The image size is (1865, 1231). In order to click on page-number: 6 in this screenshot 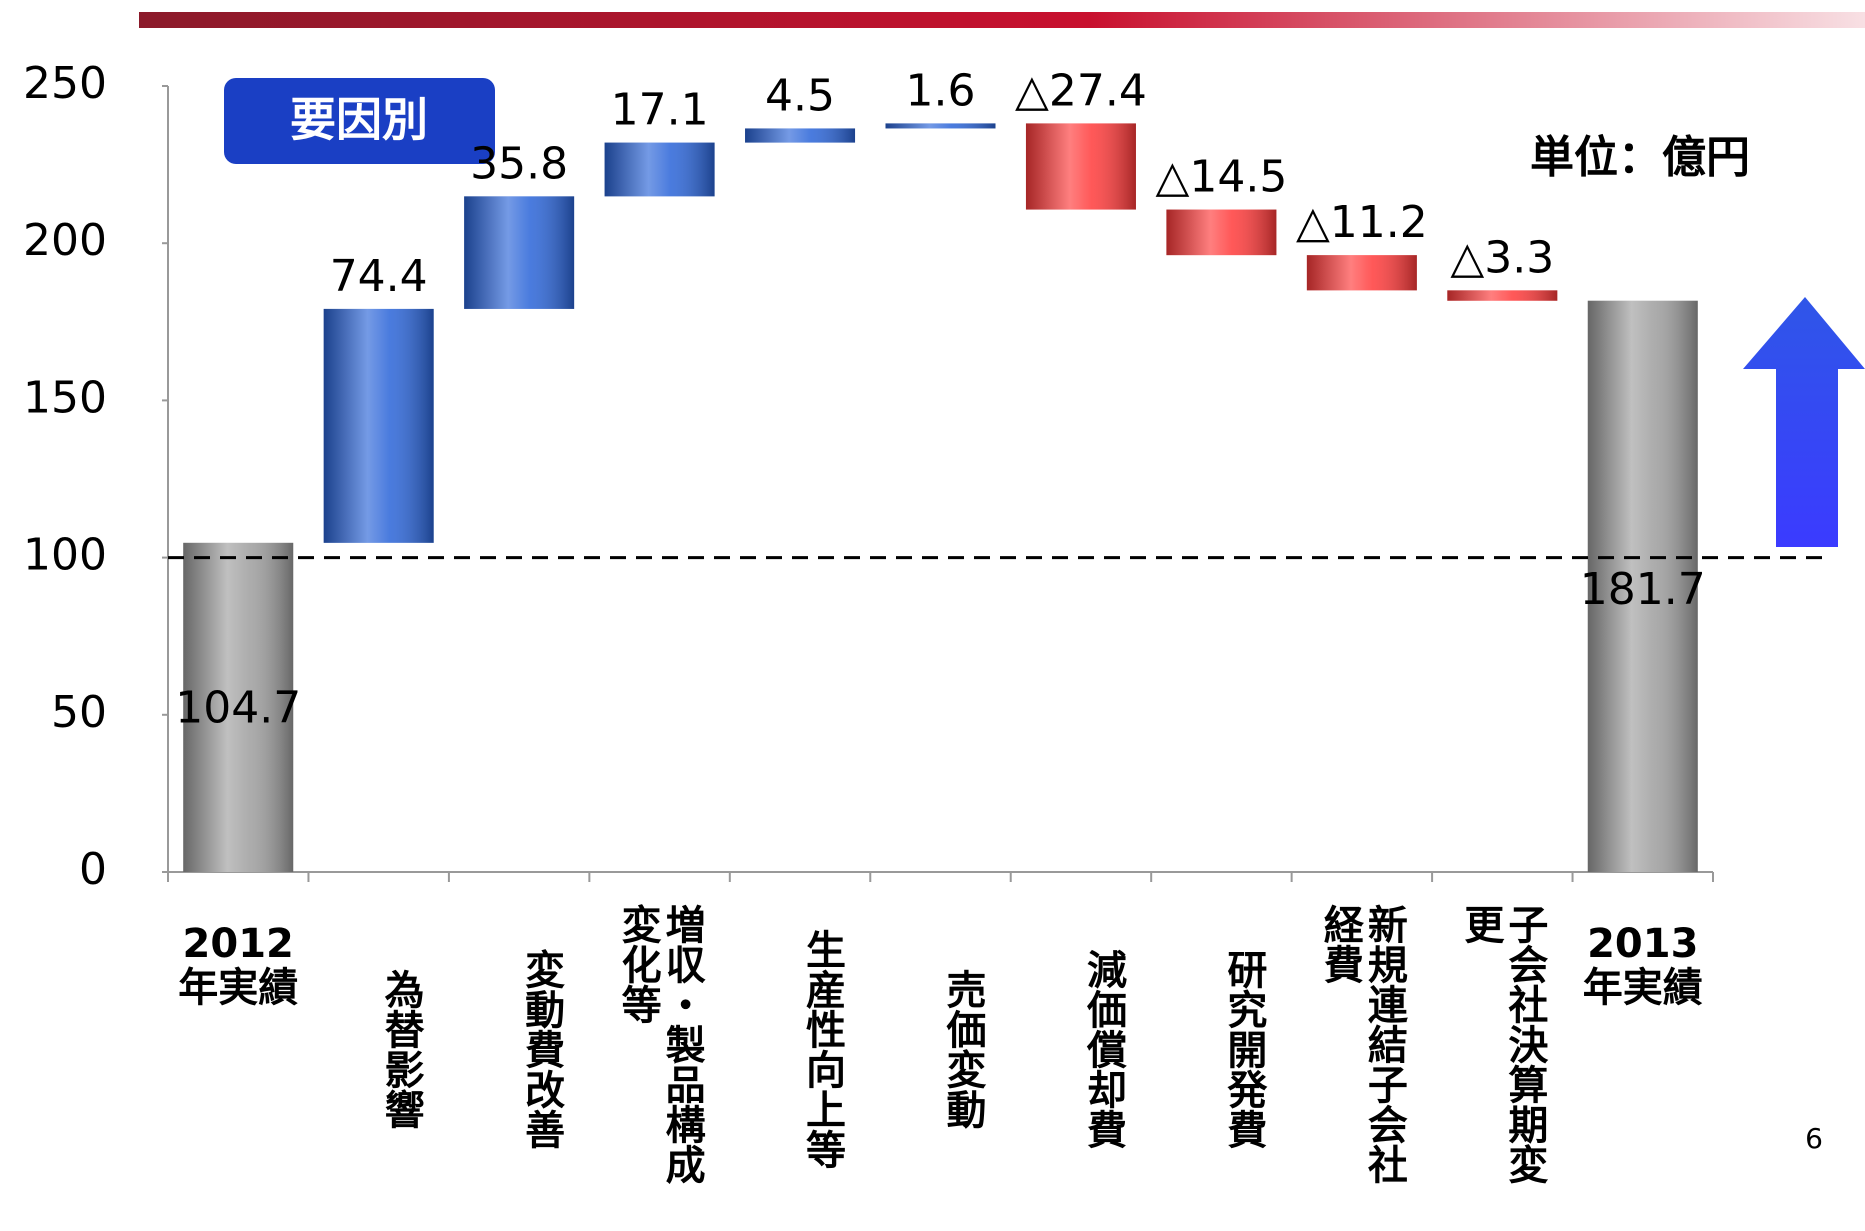, I will do `click(1814, 1138)`.